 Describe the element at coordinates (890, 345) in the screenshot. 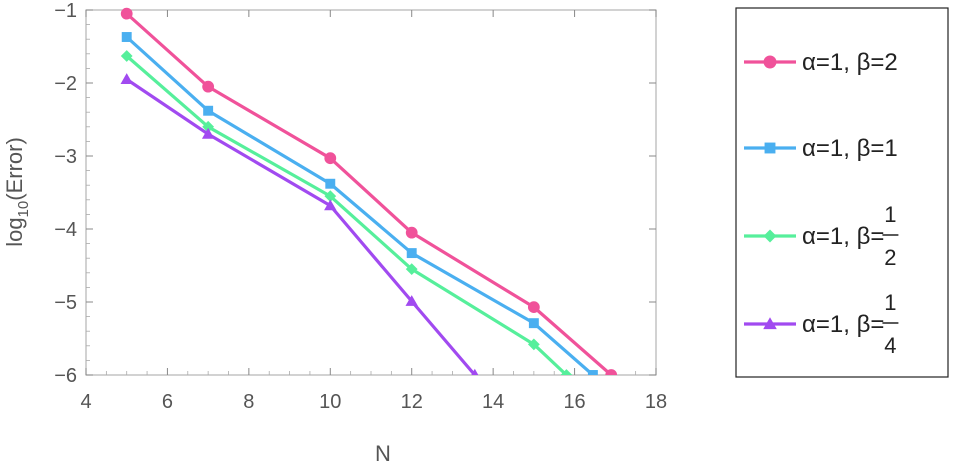

I see `legend-fraction-denominator: 4` at that location.